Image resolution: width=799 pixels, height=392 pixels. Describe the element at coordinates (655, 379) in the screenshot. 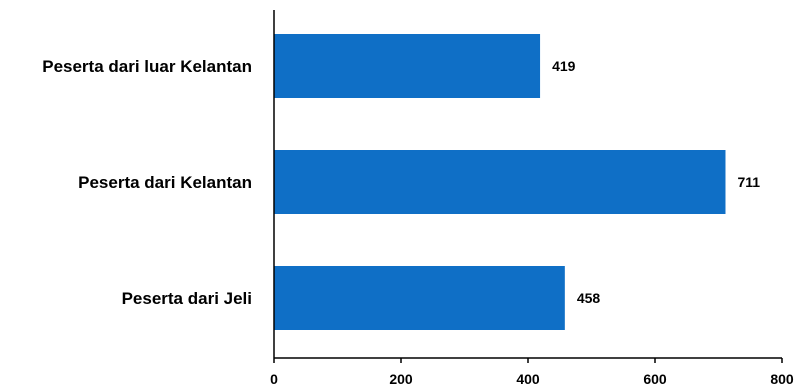

I see `x-tick-label-4: 600` at that location.